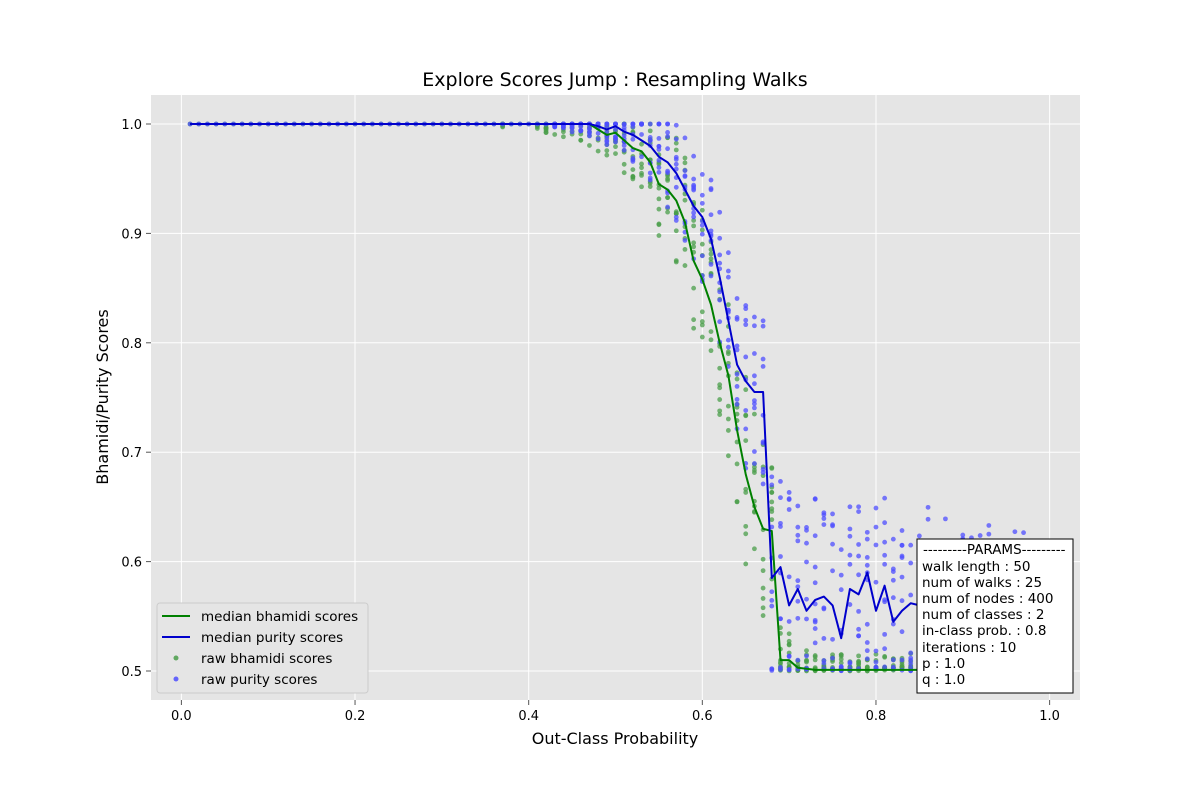 Image resolution: width=1200 pixels, height=786 pixels. What do you see at coordinates (131, 125) in the screenshot?
I see `y-tick-label-5: 1.0` at bounding box center [131, 125].